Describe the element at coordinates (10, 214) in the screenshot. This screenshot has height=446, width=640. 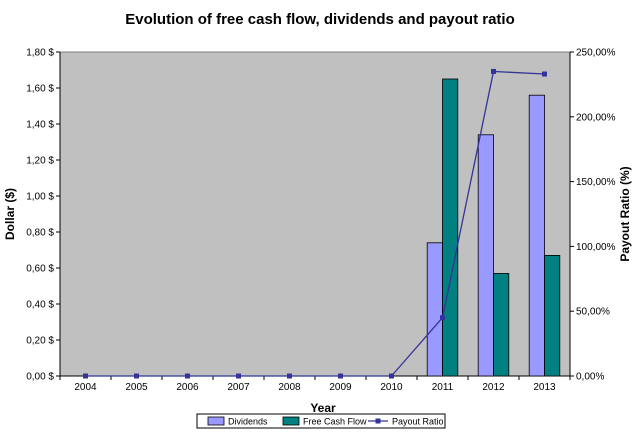
I see `y-axis-title: Dollar ($)` at that location.